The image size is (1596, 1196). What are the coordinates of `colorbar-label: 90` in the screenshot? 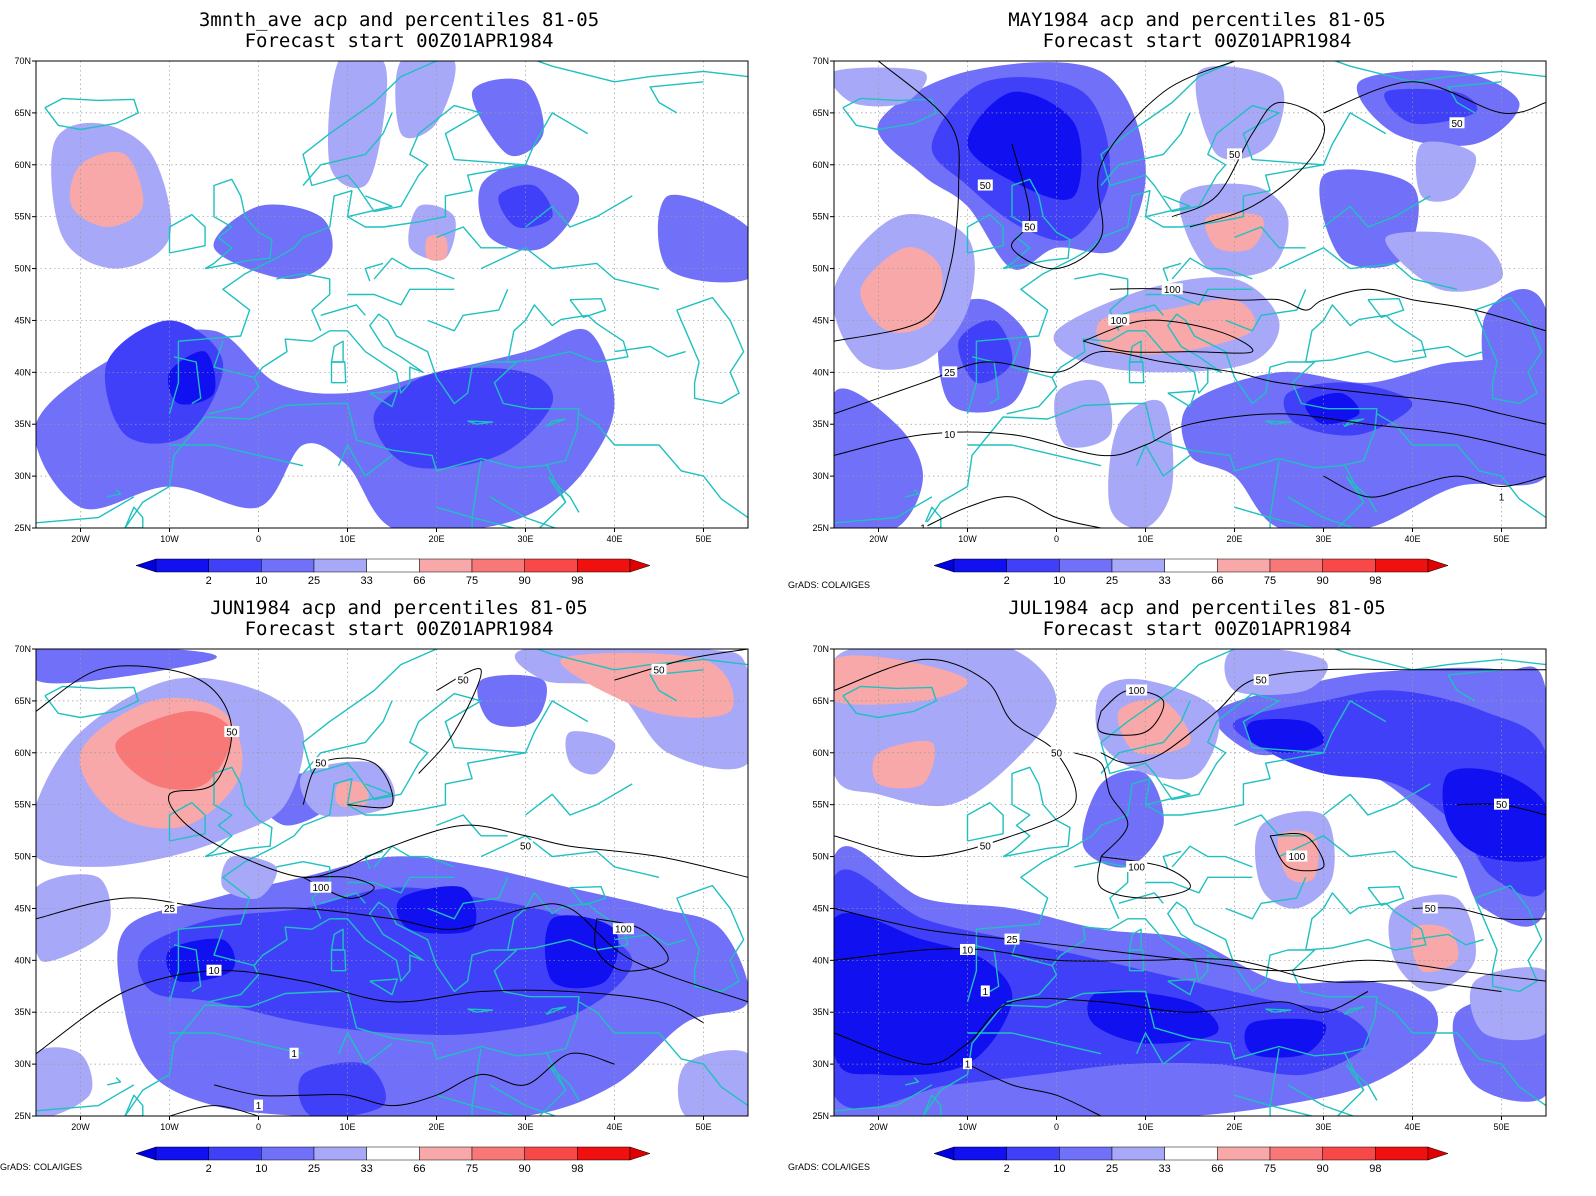 It's located at (525, 1169).